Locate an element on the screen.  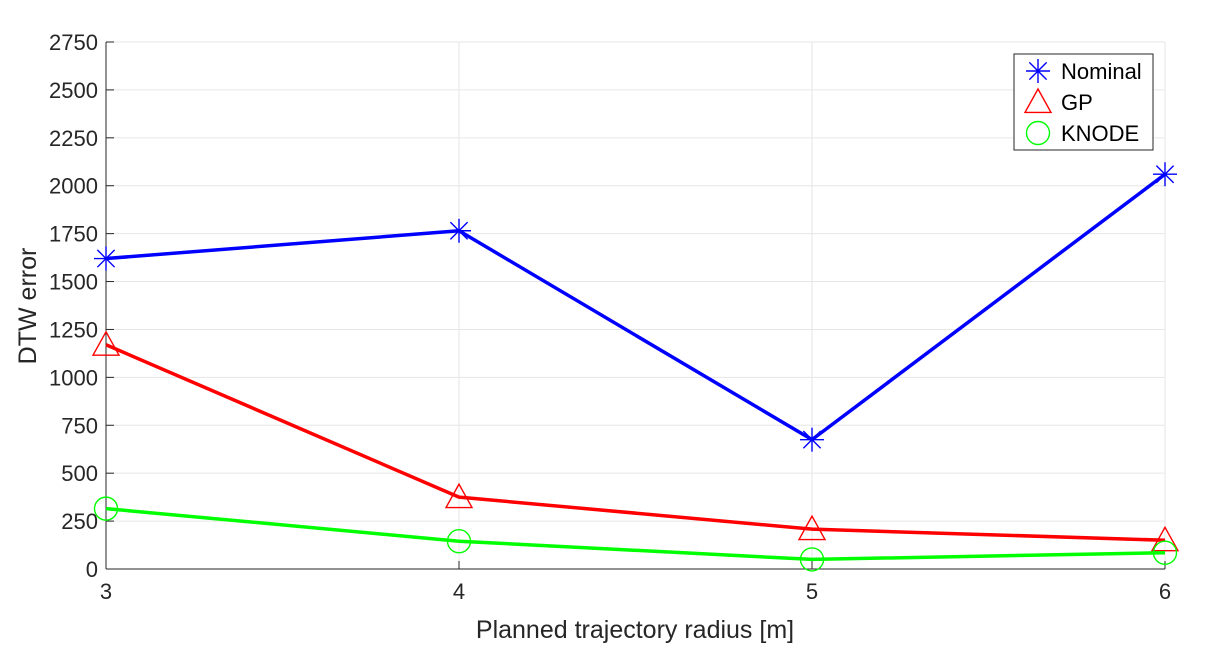
legend-marker-gp is located at coordinates (1038, 100).